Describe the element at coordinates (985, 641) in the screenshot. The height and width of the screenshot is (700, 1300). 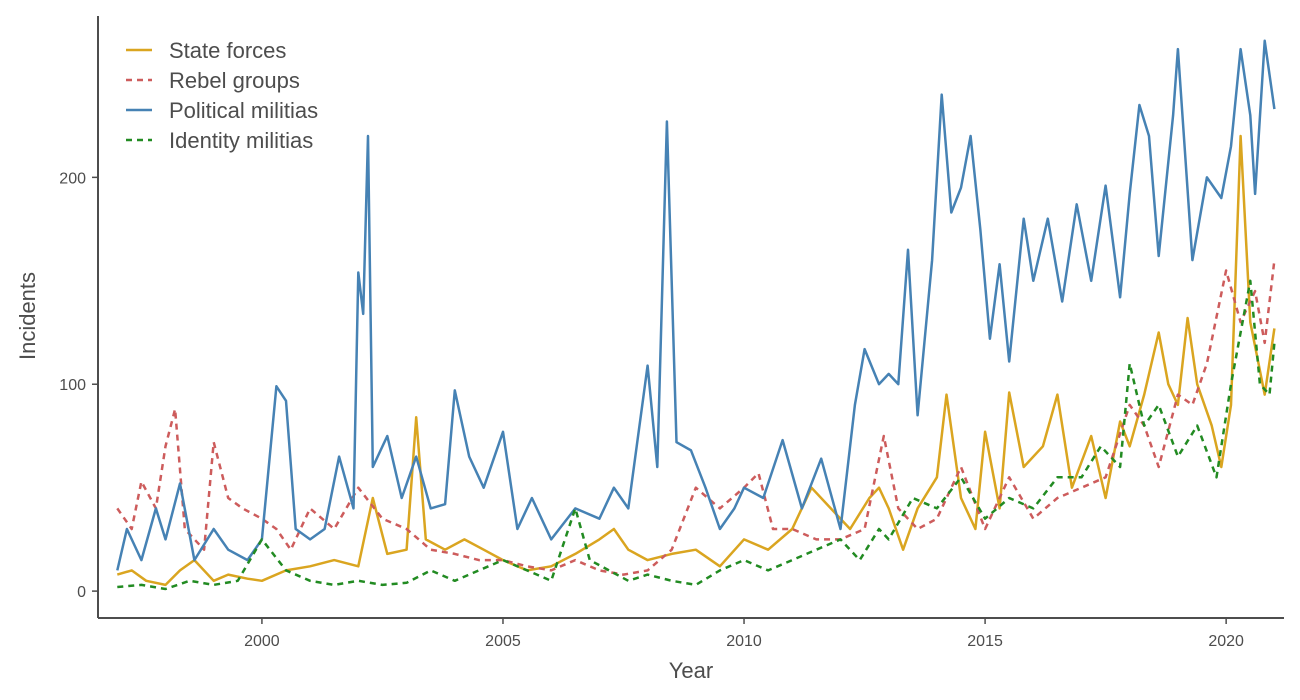
I see `x-tick-label: 2015` at that location.